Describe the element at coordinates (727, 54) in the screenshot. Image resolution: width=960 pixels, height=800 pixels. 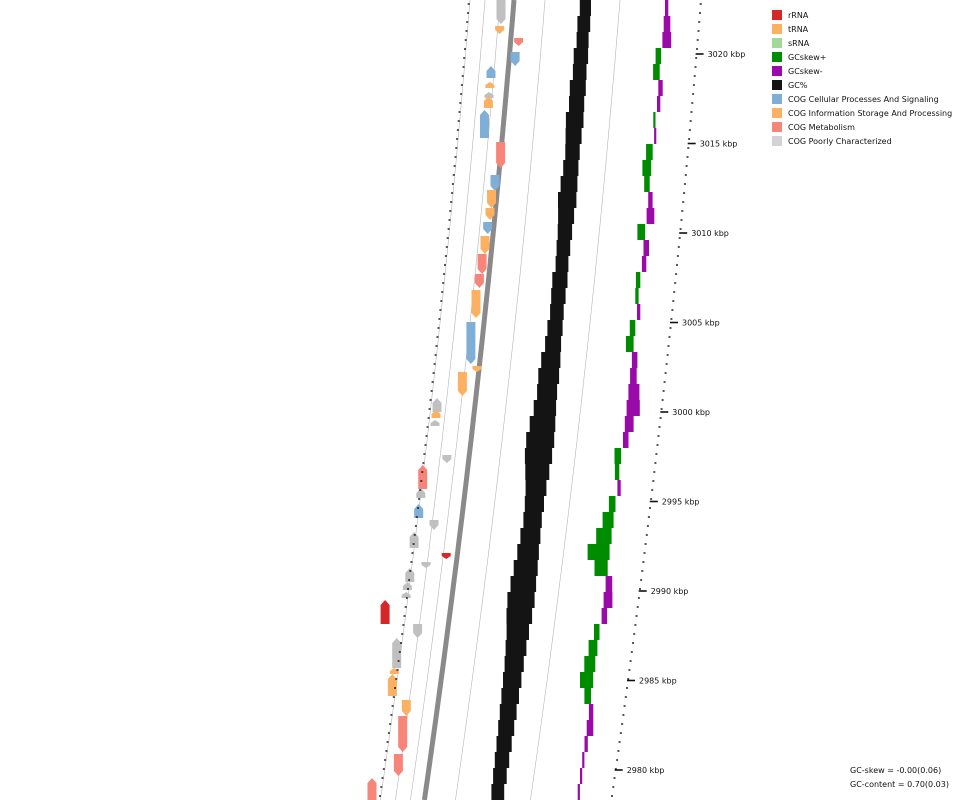
I see `scale-label: 3020 kbp` at that location.